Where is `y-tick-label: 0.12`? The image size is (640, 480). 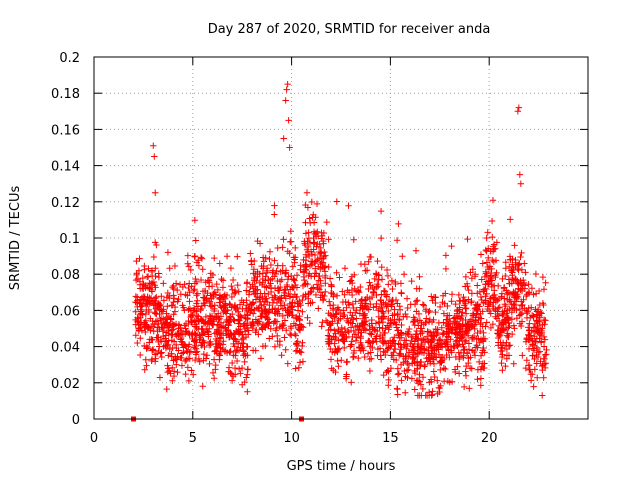
y-tick-label: 0.12 is located at coordinates (65, 203).